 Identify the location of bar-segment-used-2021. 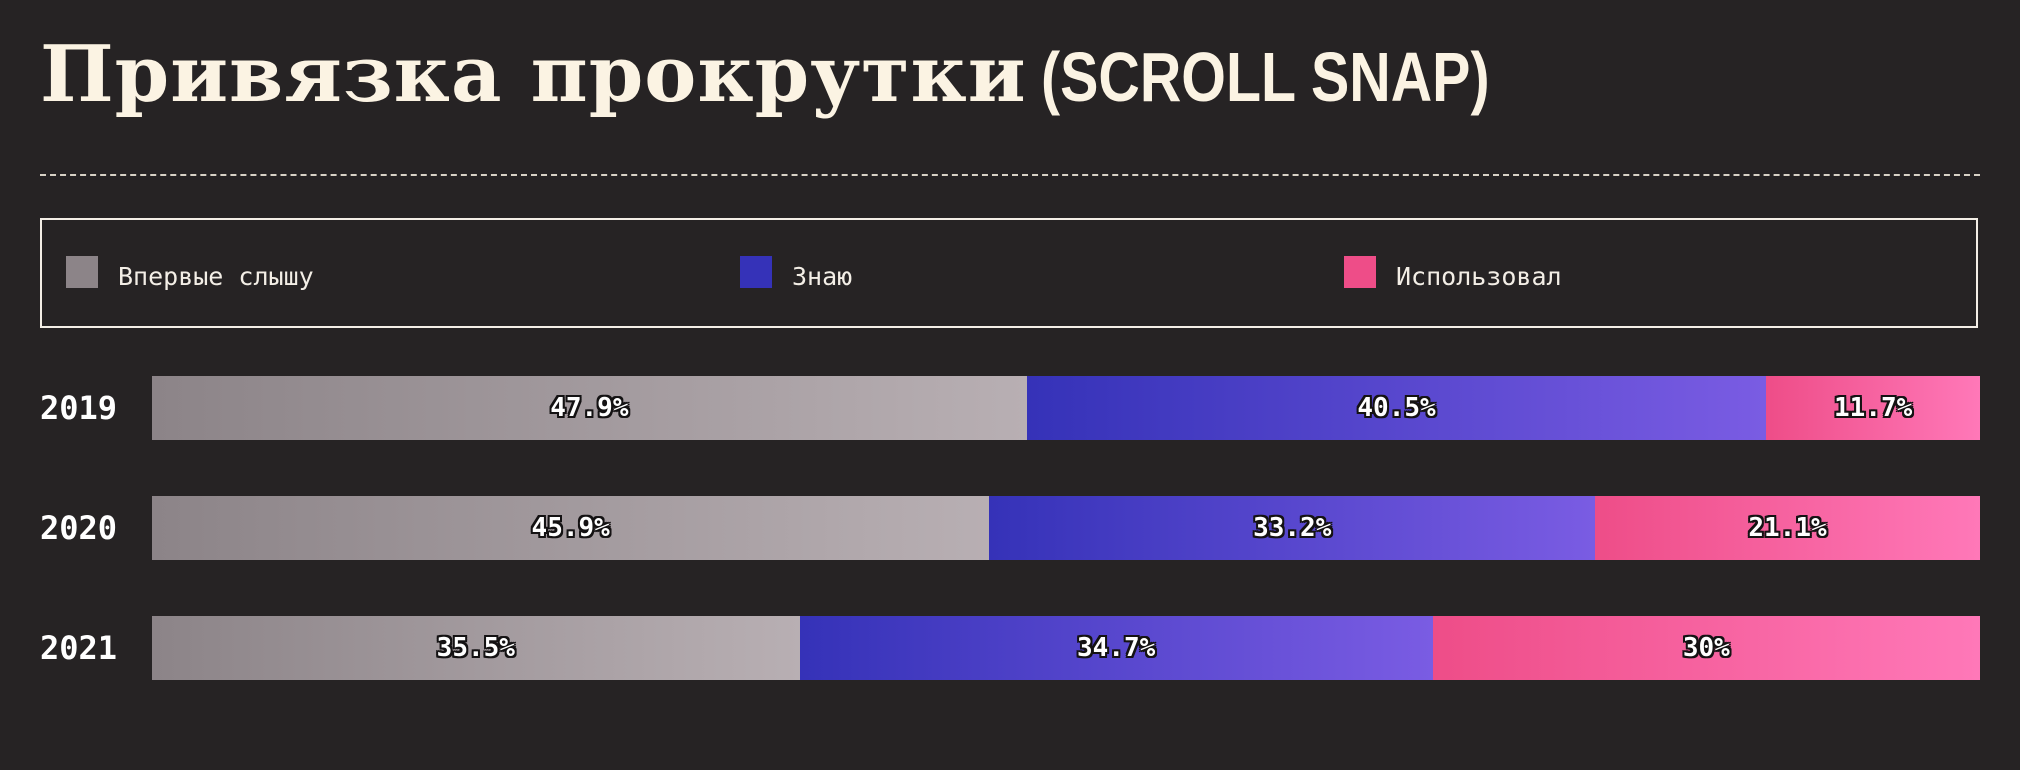
(1706, 648).